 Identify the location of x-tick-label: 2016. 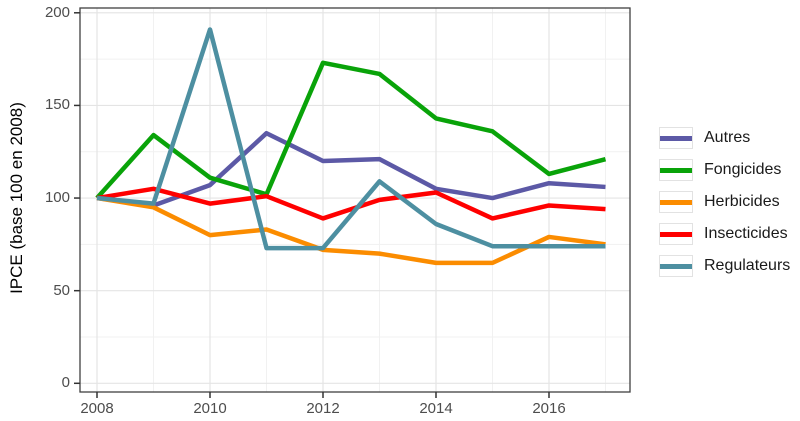
(549, 408).